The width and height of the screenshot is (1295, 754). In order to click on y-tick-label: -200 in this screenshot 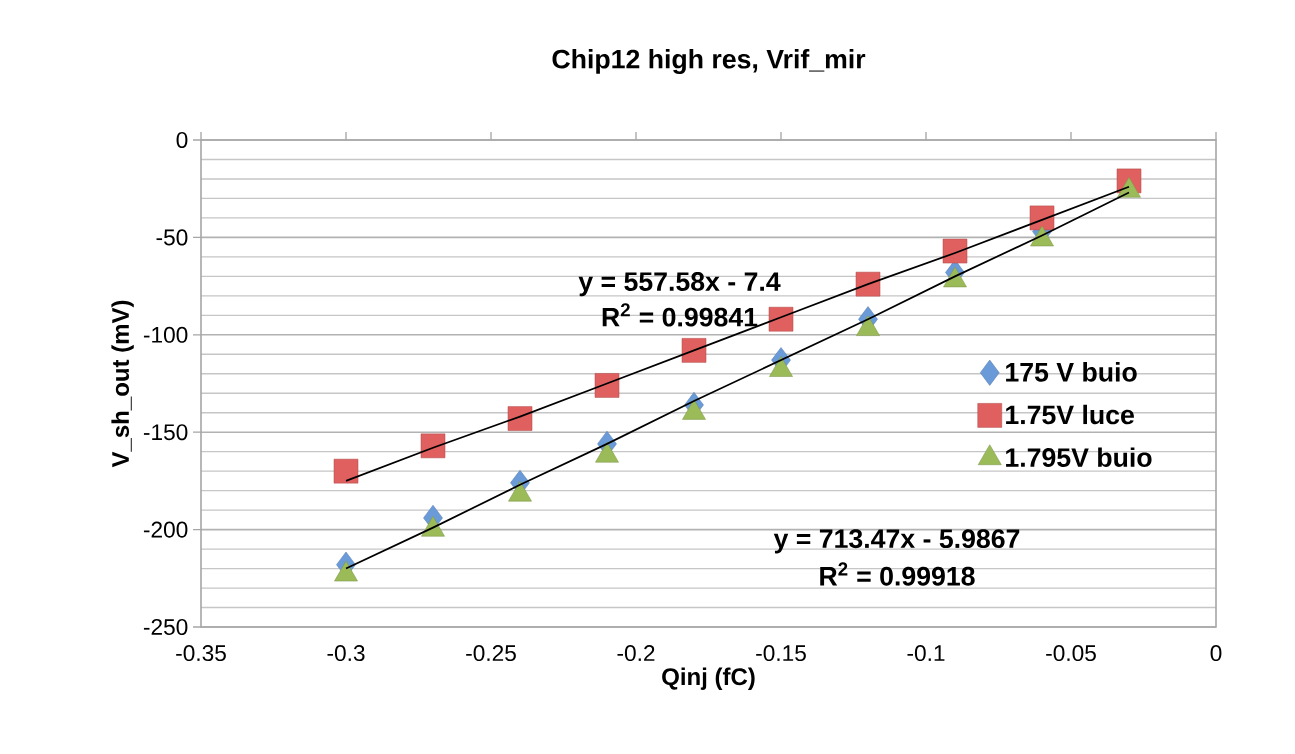, I will do `click(165, 529)`.